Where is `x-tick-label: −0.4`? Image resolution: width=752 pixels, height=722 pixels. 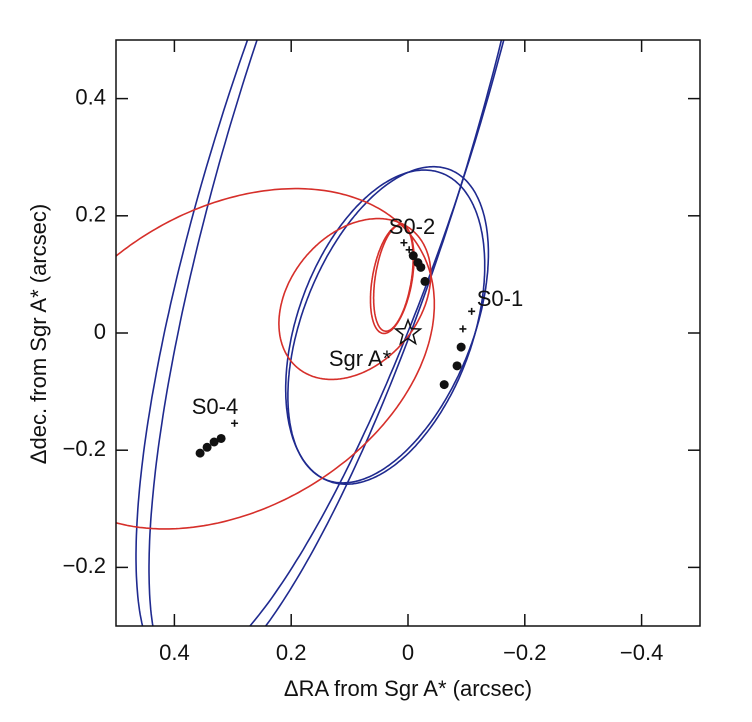 x-tick-label: −0.4 is located at coordinates (641, 652).